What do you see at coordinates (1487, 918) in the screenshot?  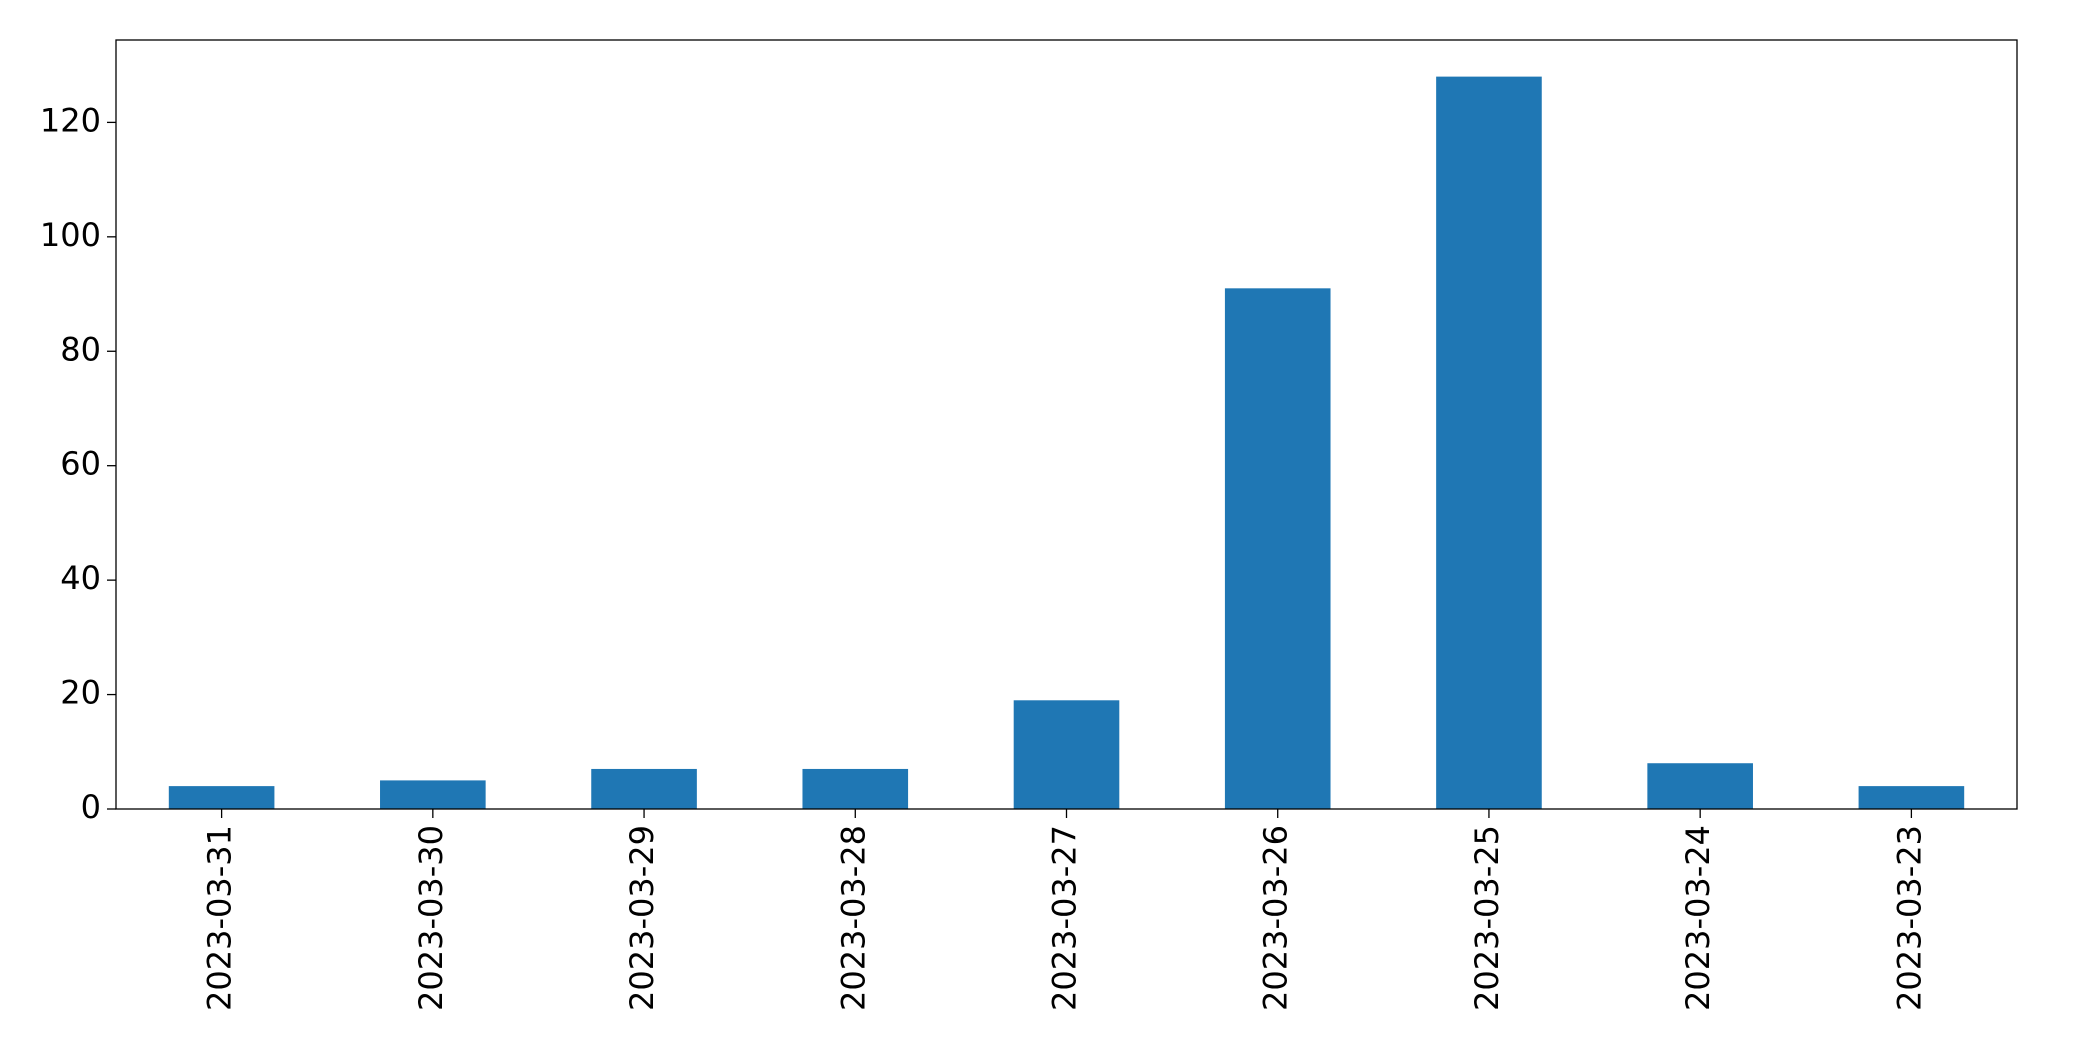 I see `x-tick-label: 2023-03-25` at bounding box center [1487, 918].